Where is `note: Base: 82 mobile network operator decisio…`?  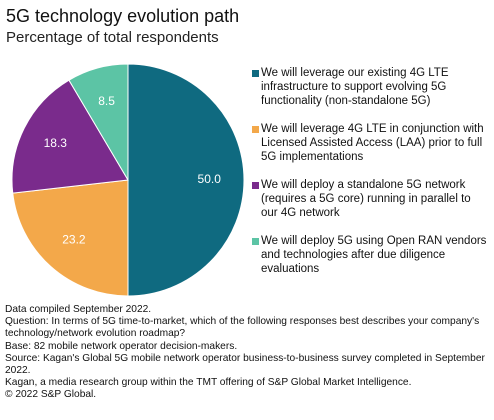 note: Base: 82 mobile network operator decisio… is located at coordinates (121, 346).